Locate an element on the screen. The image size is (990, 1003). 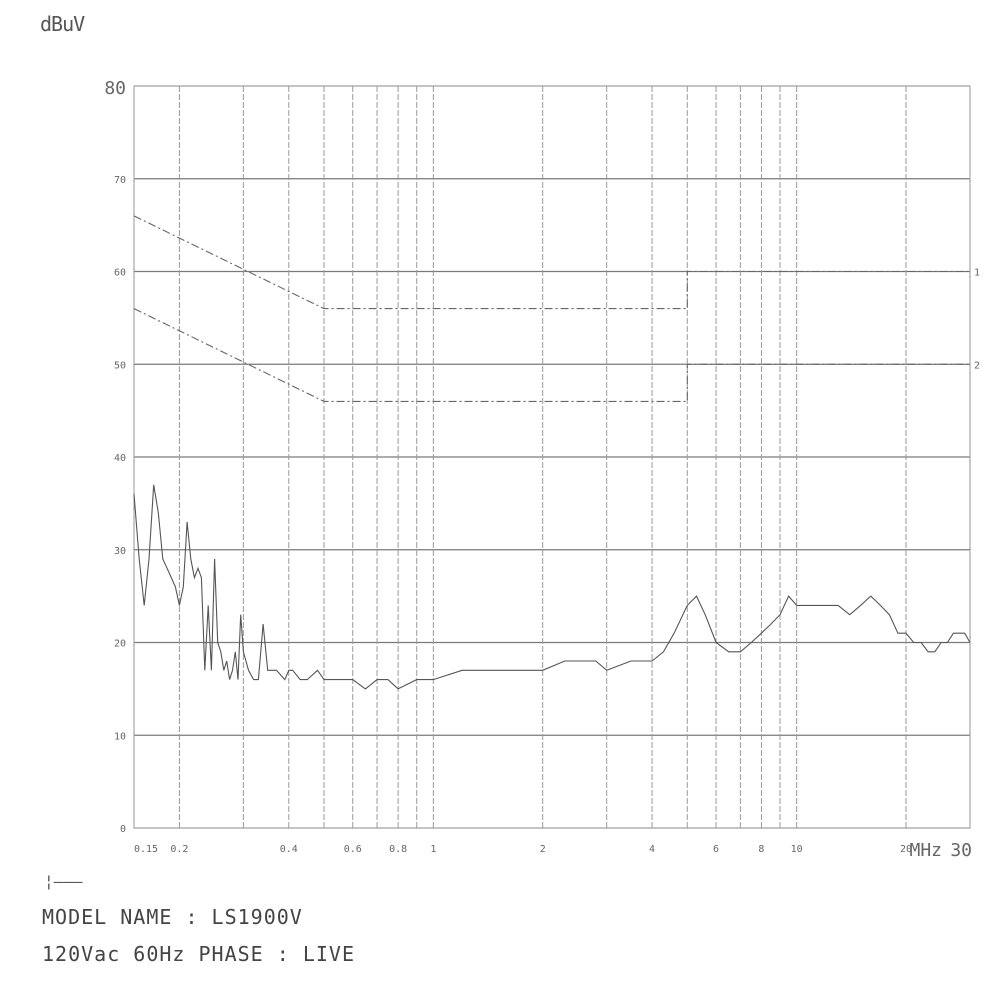
y-tick-label: 0 is located at coordinates (123, 829).